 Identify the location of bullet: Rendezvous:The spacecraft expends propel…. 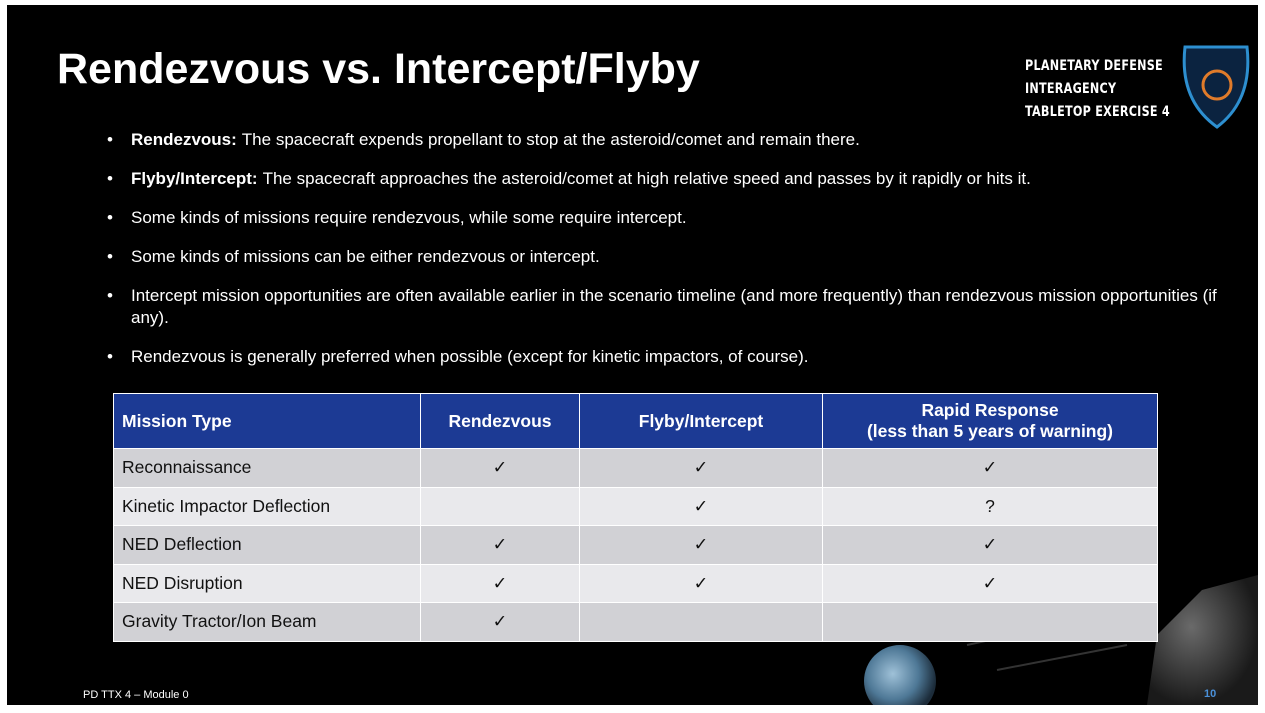
(674, 140).